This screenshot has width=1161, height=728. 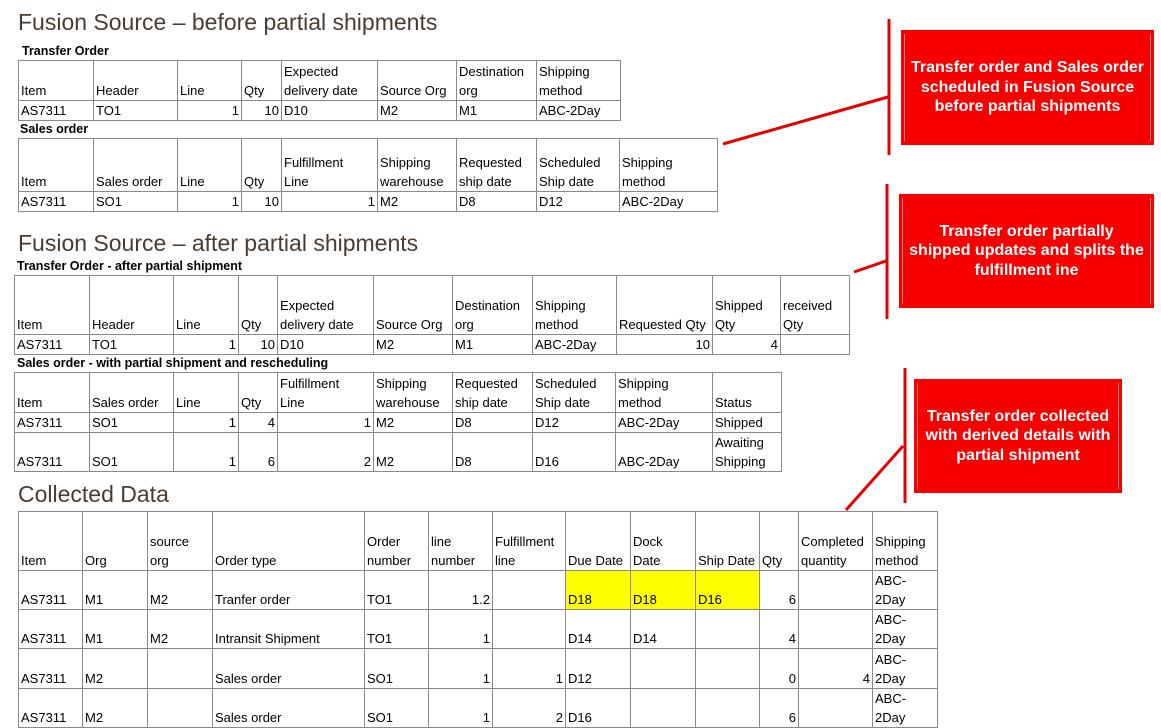 What do you see at coordinates (288, 708) in the screenshot?
I see `table-cell: Sales order` at bounding box center [288, 708].